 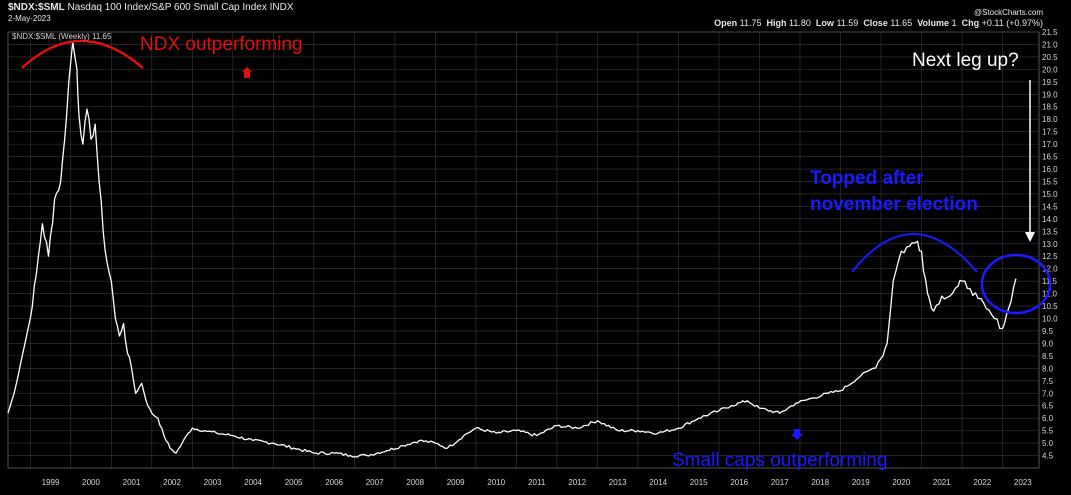 I want to click on y-tick-label: 15.5, so click(x=1050, y=181).